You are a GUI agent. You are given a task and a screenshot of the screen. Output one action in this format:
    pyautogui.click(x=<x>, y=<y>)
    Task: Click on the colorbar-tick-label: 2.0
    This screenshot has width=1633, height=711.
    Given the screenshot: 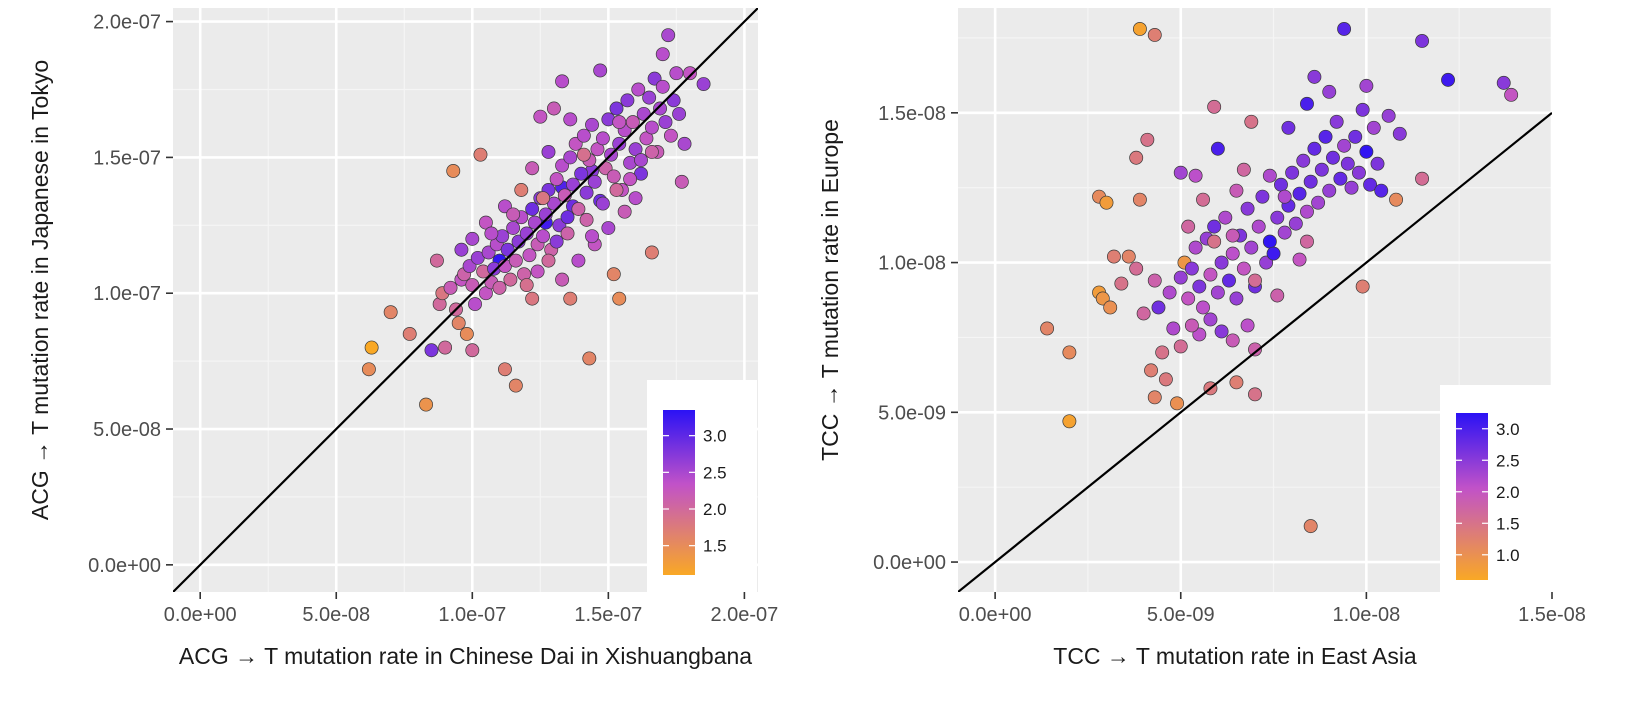 What is the action you would take?
    pyautogui.click(x=715, y=509)
    